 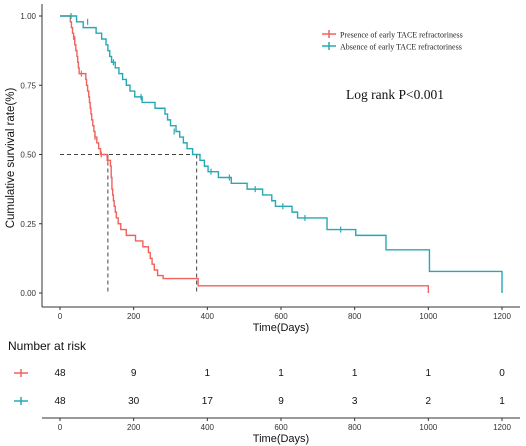 I want to click on risk-x-tick-label: 600, so click(x=281, y=427).